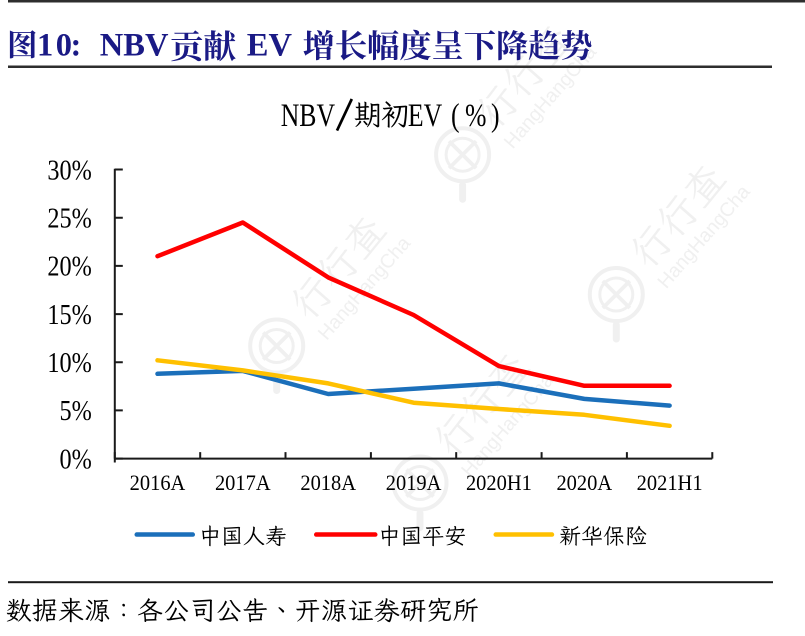 The width and height of the screenshot is (805, 636). What do you see at coordinates (76, 459) in the screenshot?
I see `svg-text: 0%` at bounding box center [76, 459].